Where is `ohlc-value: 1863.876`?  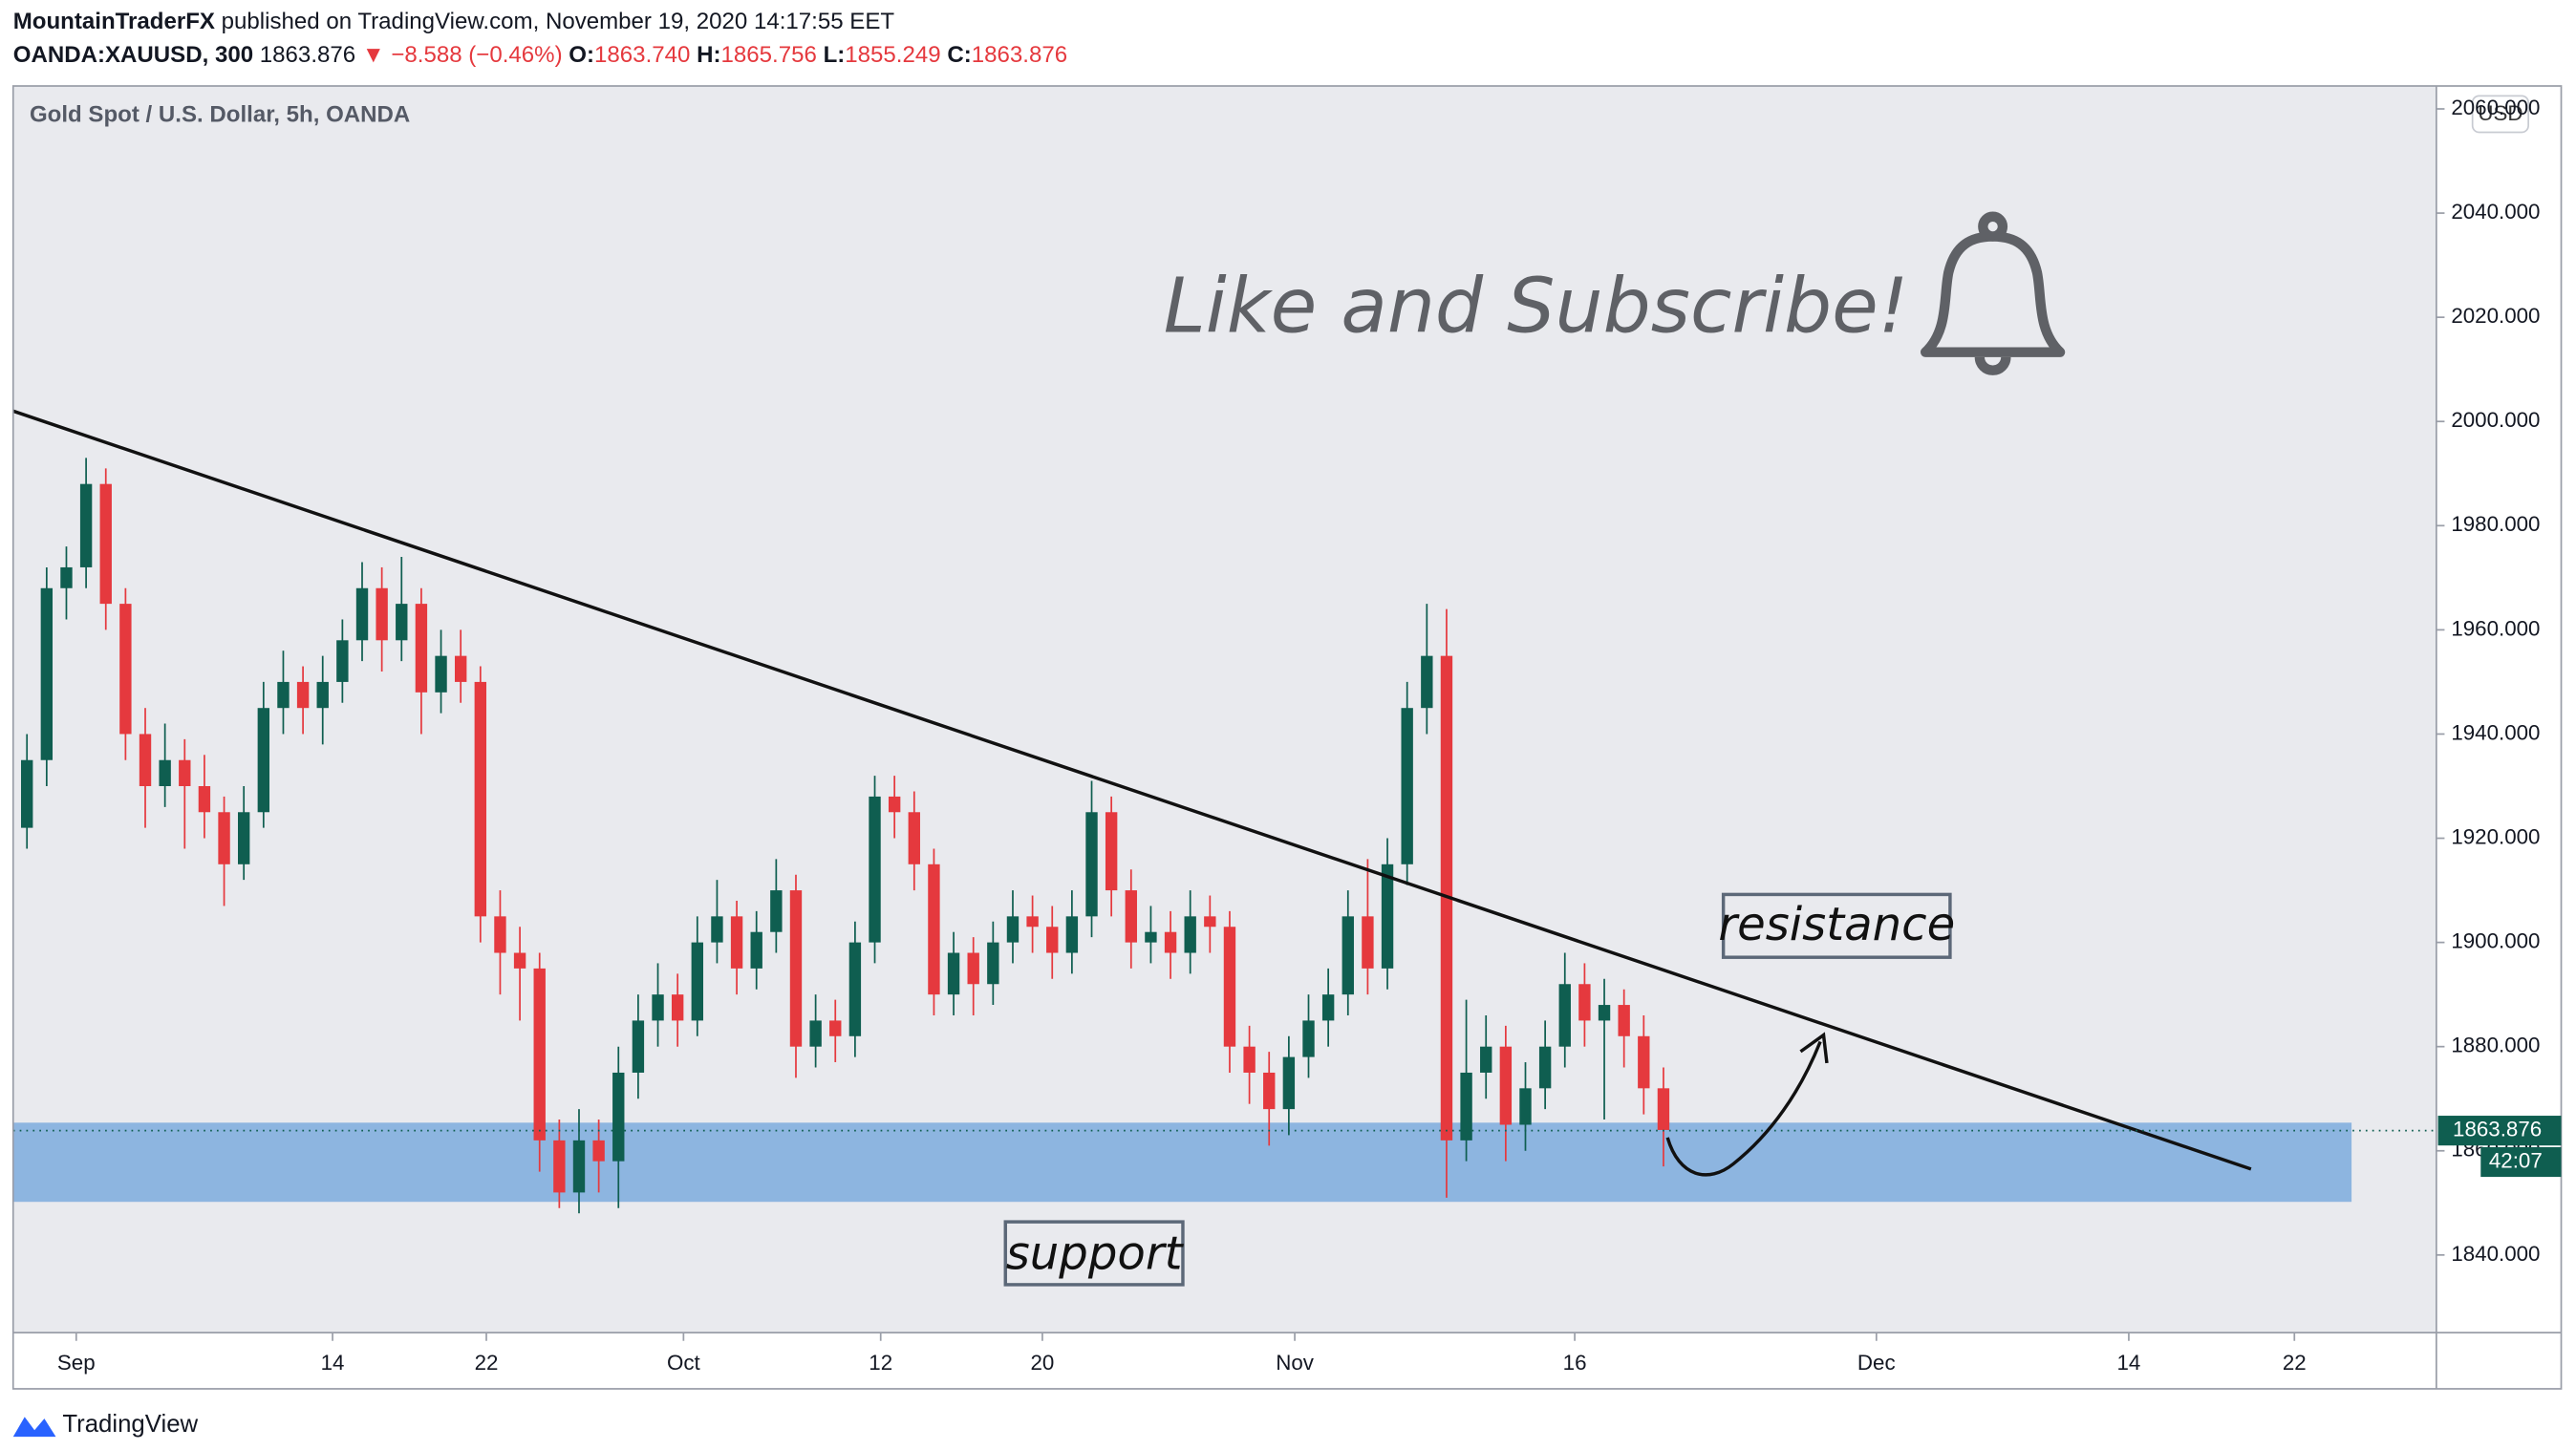
ohlc-value: 1863.876 is located at coordinates (1019, 55).